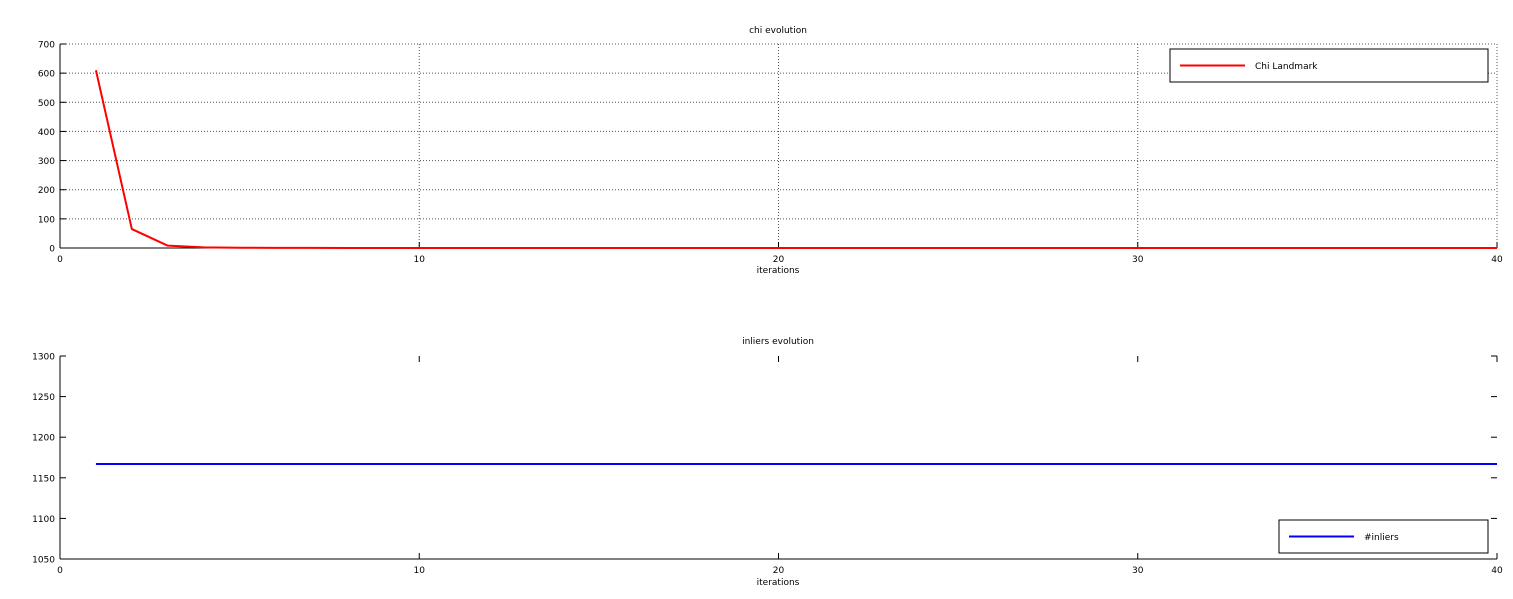 This screenshot has height=599, width=1513. Describe the element at coordinates (778, 31) in the screenshot. I see `chi-plot-title: chi evolution` at that location.